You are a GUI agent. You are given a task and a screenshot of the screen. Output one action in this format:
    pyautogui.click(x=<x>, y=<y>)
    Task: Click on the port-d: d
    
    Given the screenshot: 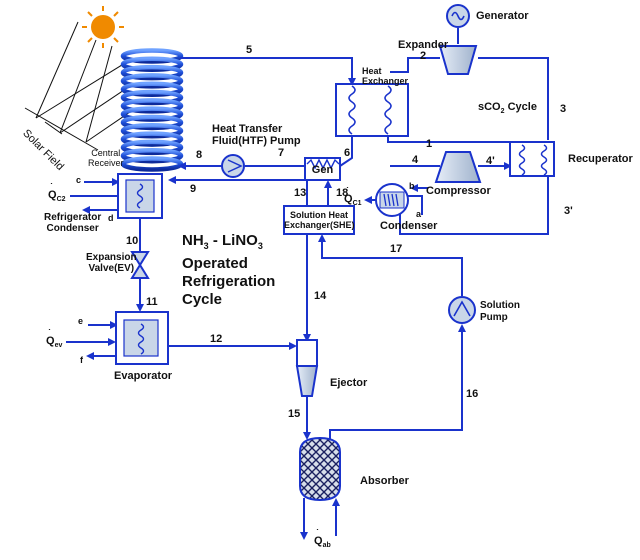 What is the action you would take?
    pyautogui.click(x=111, y=218)
    